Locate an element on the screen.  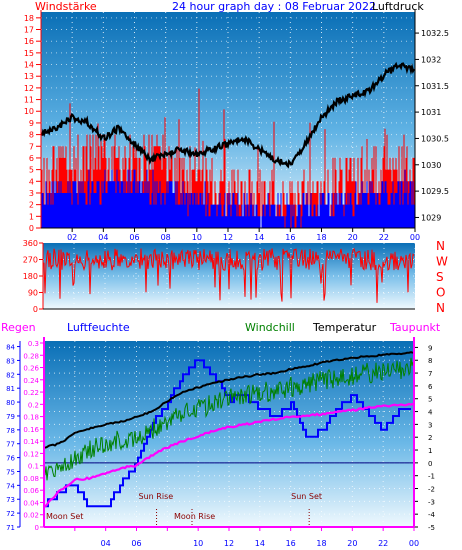
top-right-tick-label: 1031 is located at coordinates (431, 112).